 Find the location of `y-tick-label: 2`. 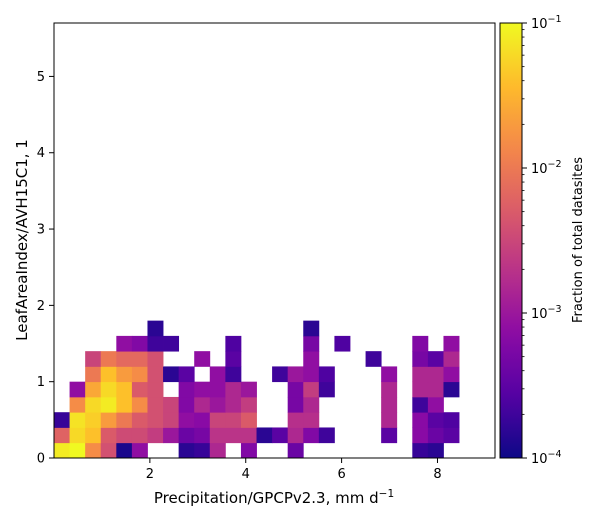

y-tick-label: 2 is located at coordinates (41, 306).